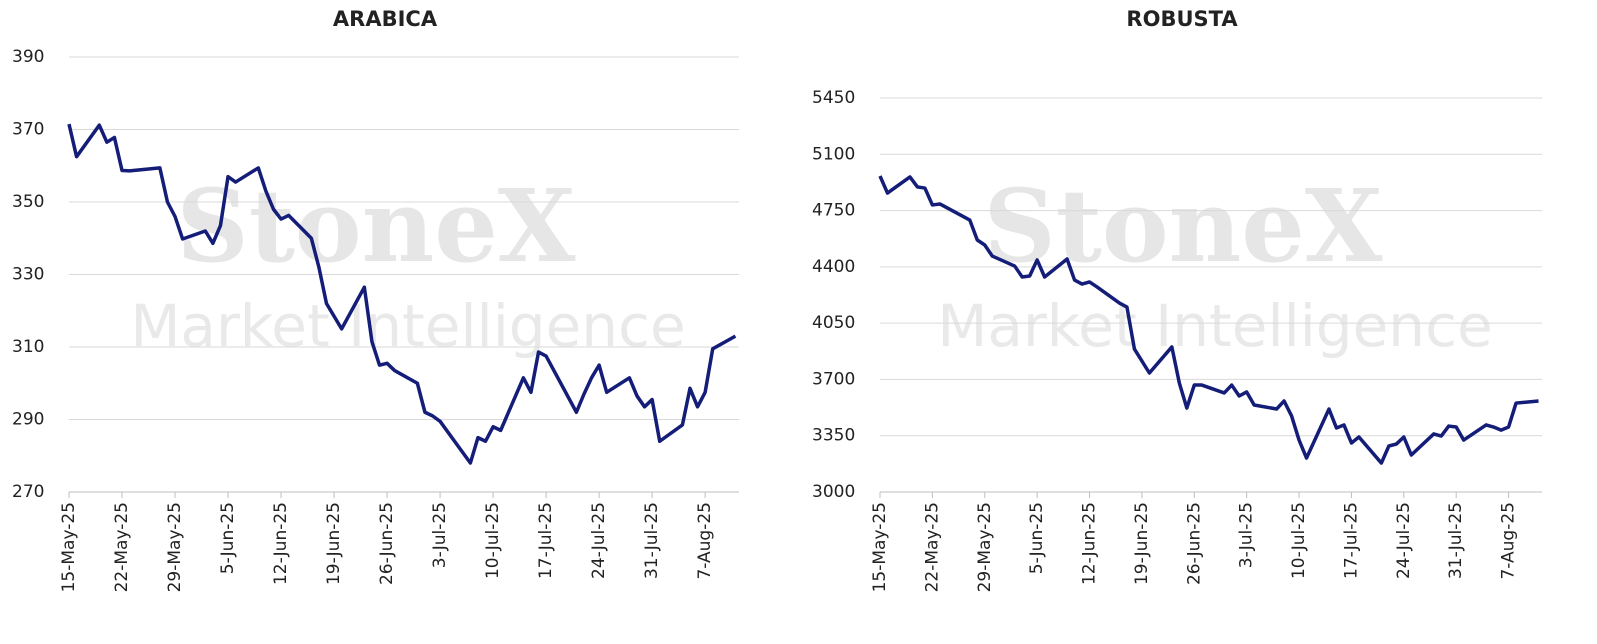  What do you see at coordinates (833, 323) in the screenshot?
I see `y-tick-label: 4050` at bounding box center [833, 323].